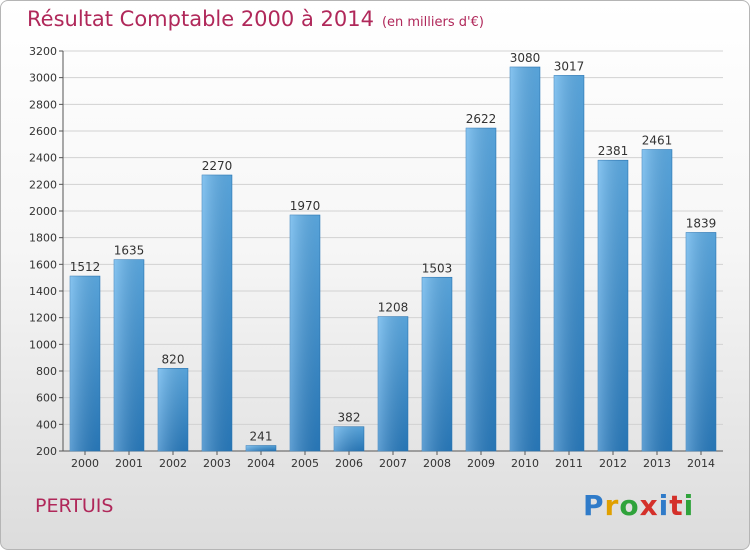 The width and height of the screenshot is (750, 550). Describe the element at coordinates (43, 158) in the screenshot. I see `y-tick-label: 2400` at that location.